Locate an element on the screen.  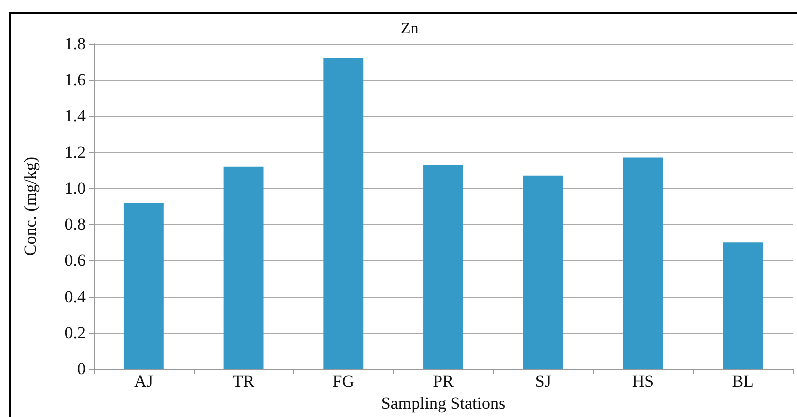
y-tick-label: 0 is located at coordinates (82, 369).